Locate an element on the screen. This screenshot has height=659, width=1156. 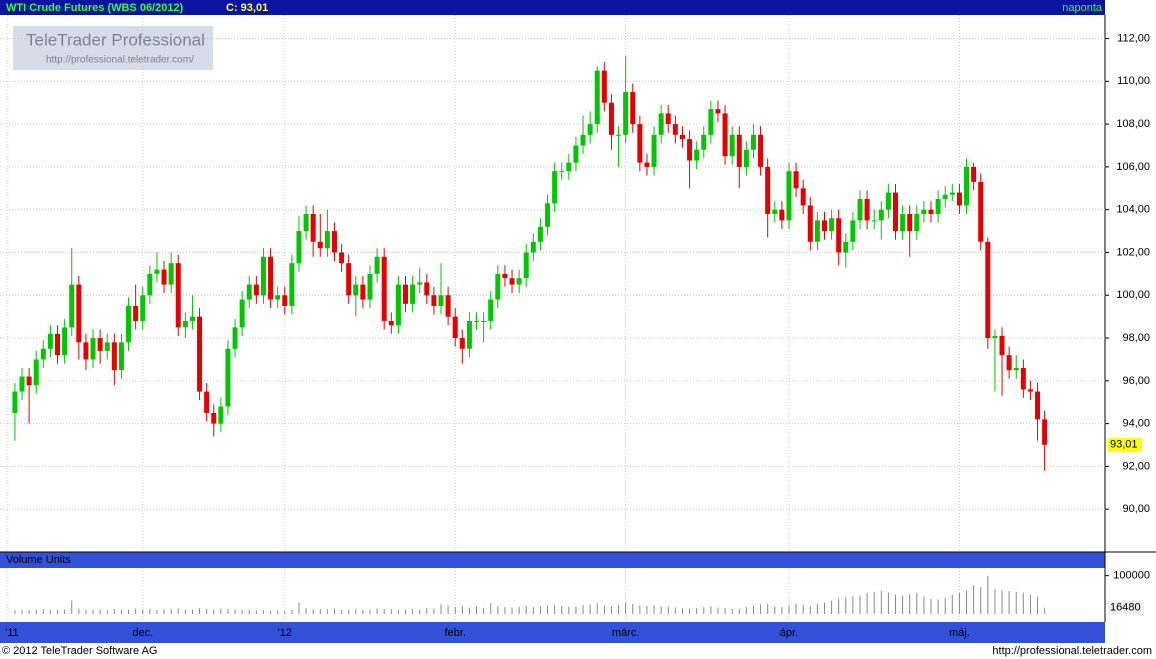
y-tick-label: 92,00 is located at coordinates (1136, 466).